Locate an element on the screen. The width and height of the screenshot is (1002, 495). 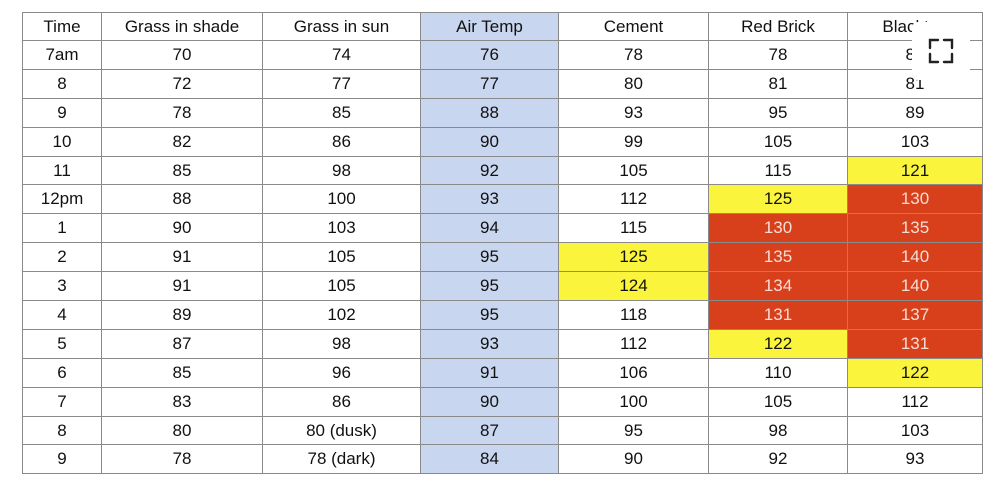
header-cell: Grass in shade is located at coordinates (182, 26).